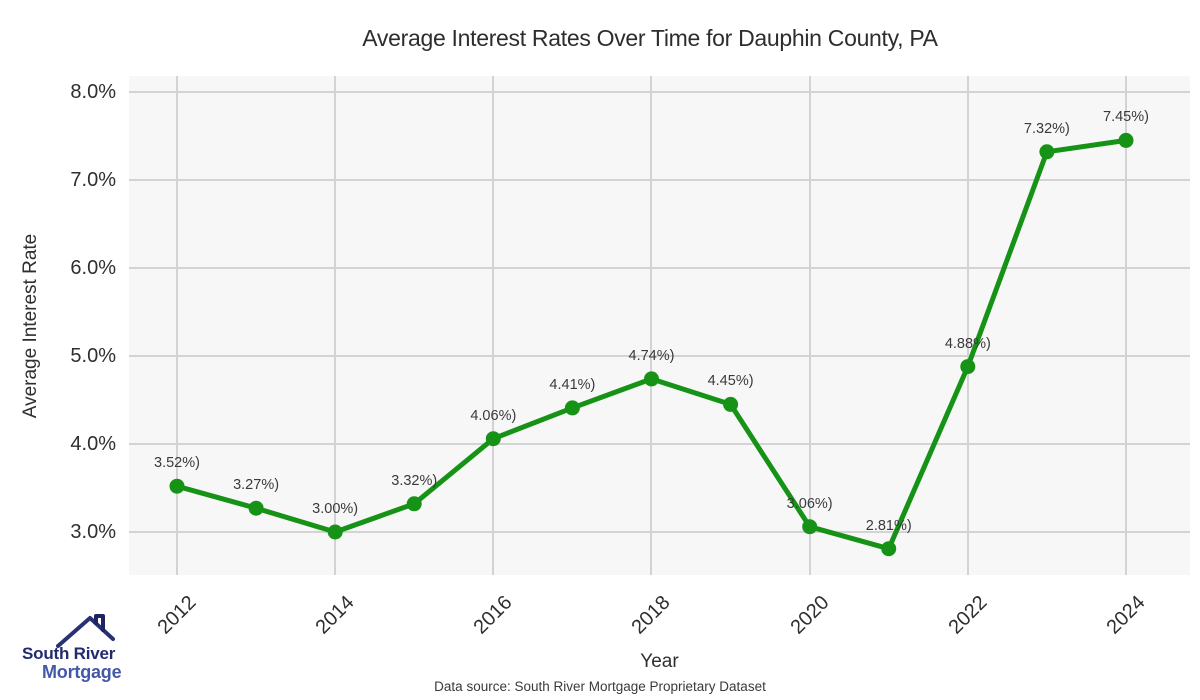  I want to click on data-point-label: 4.74%), so click(651, 355).